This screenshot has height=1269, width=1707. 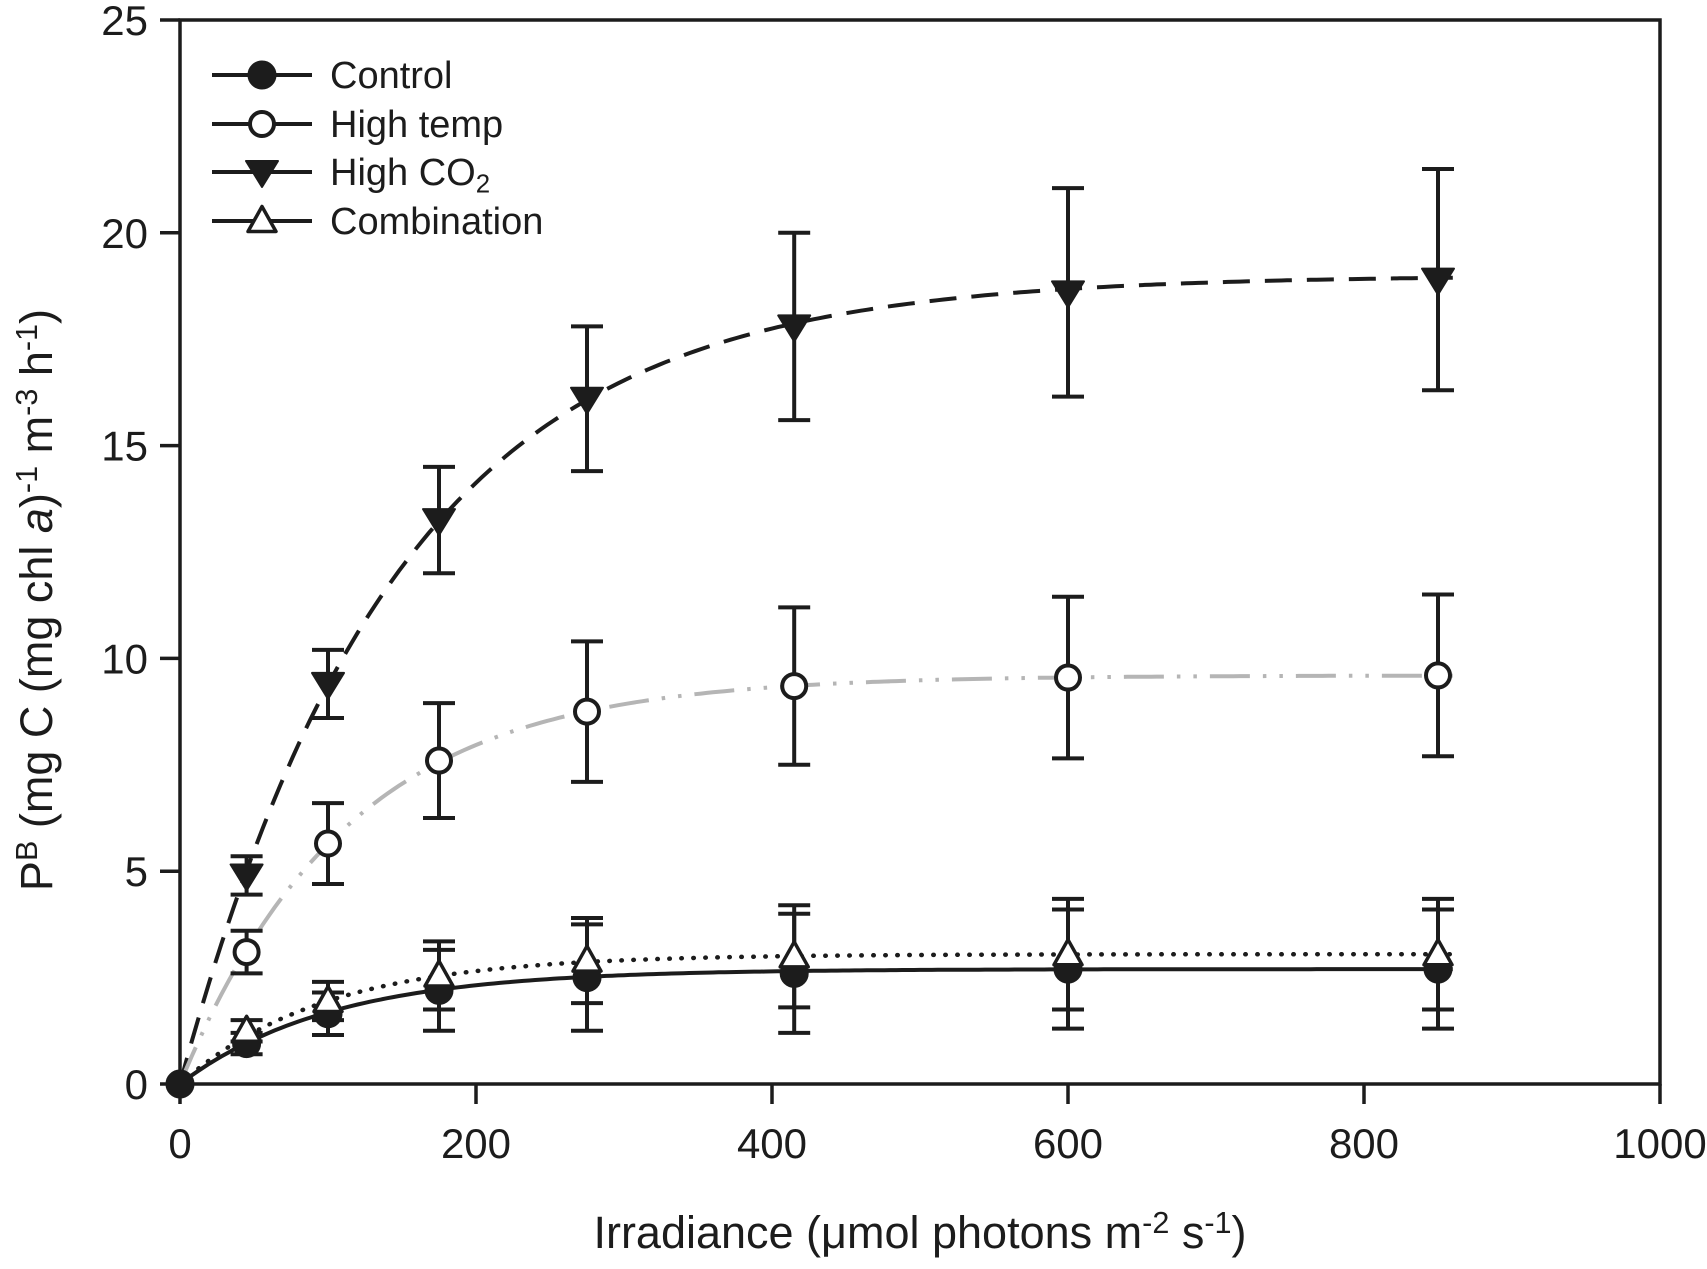 What do you see at coordinates (124, 22) in the screenshot?
I see `y-tick-label: 25` at bounding box center [124, 22].